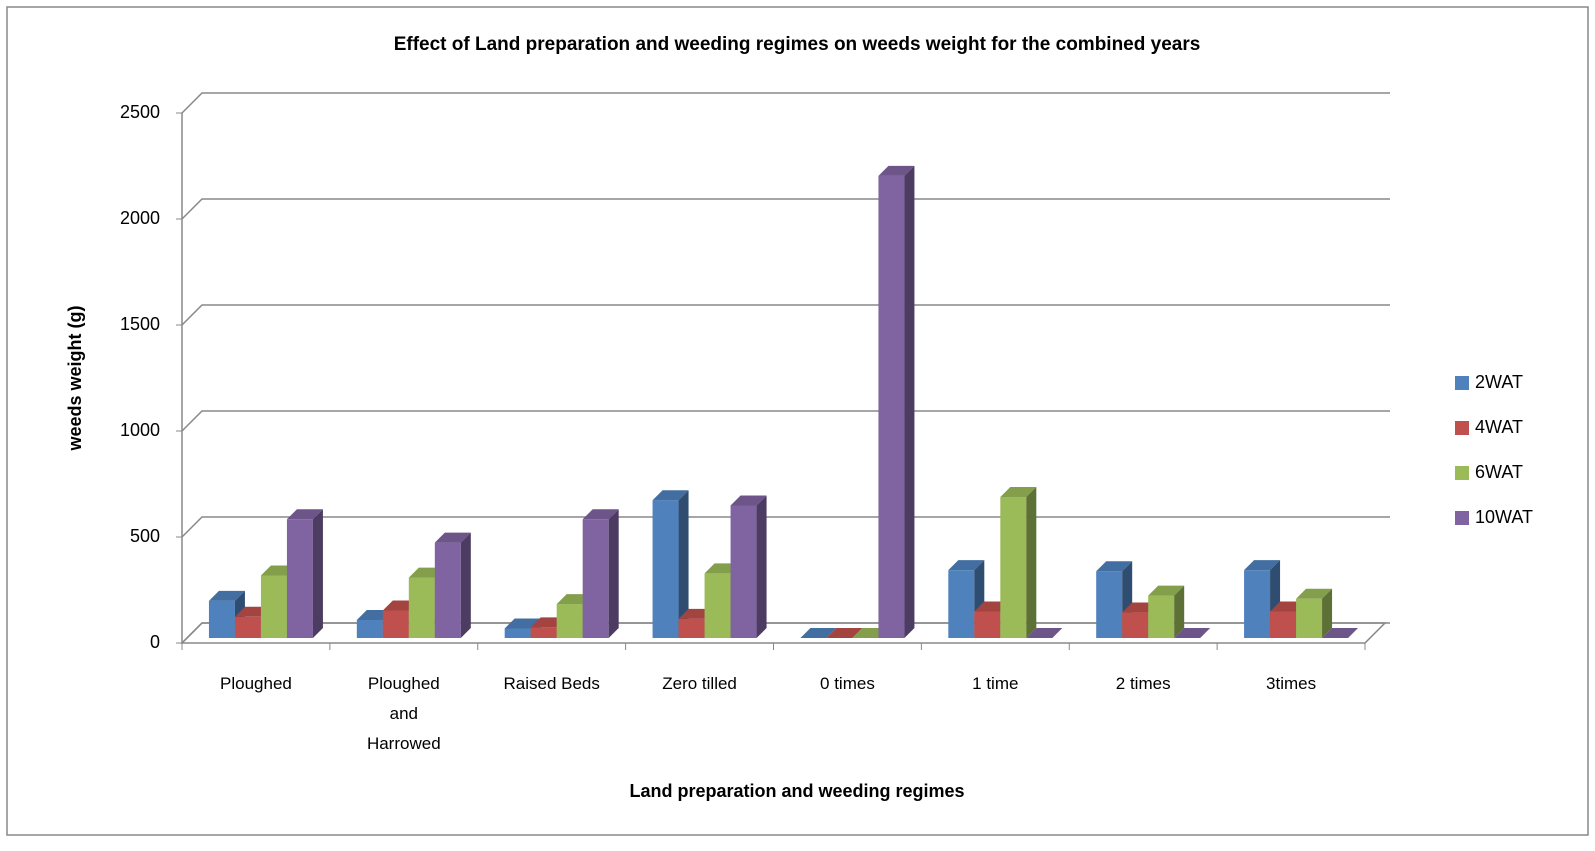 The width and height of the screenshot is (1595, 851). Describe the element at coordinates (796, 791) in the screenshot. I see `x-axis-title: Land preparation and weeding regimes` at that location.